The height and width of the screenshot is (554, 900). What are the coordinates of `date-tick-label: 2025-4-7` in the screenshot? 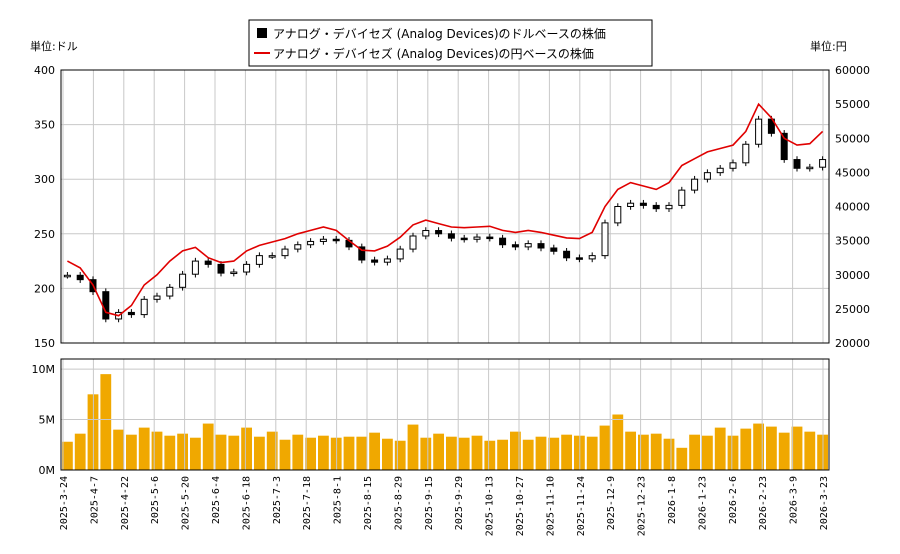 It's located at (94, 500).